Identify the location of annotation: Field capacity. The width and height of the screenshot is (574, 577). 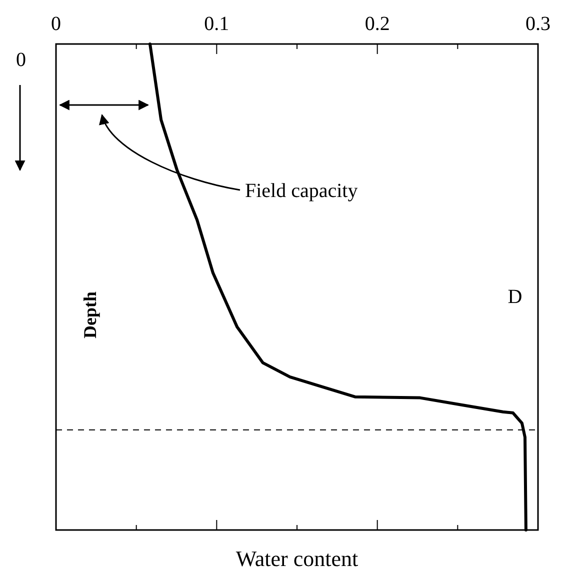
(301, 191).